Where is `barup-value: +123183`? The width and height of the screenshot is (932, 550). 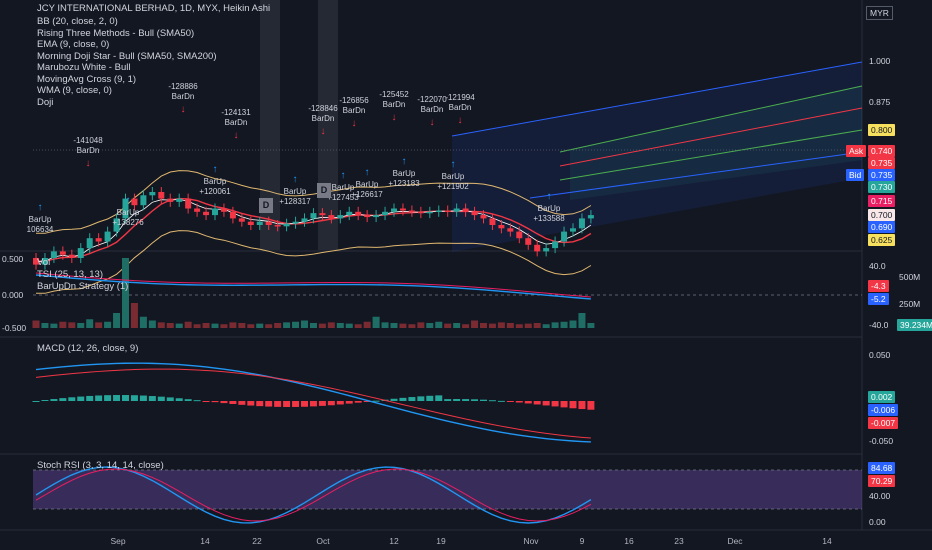 barup-value: +123183 is located at coordinates (404, 183).